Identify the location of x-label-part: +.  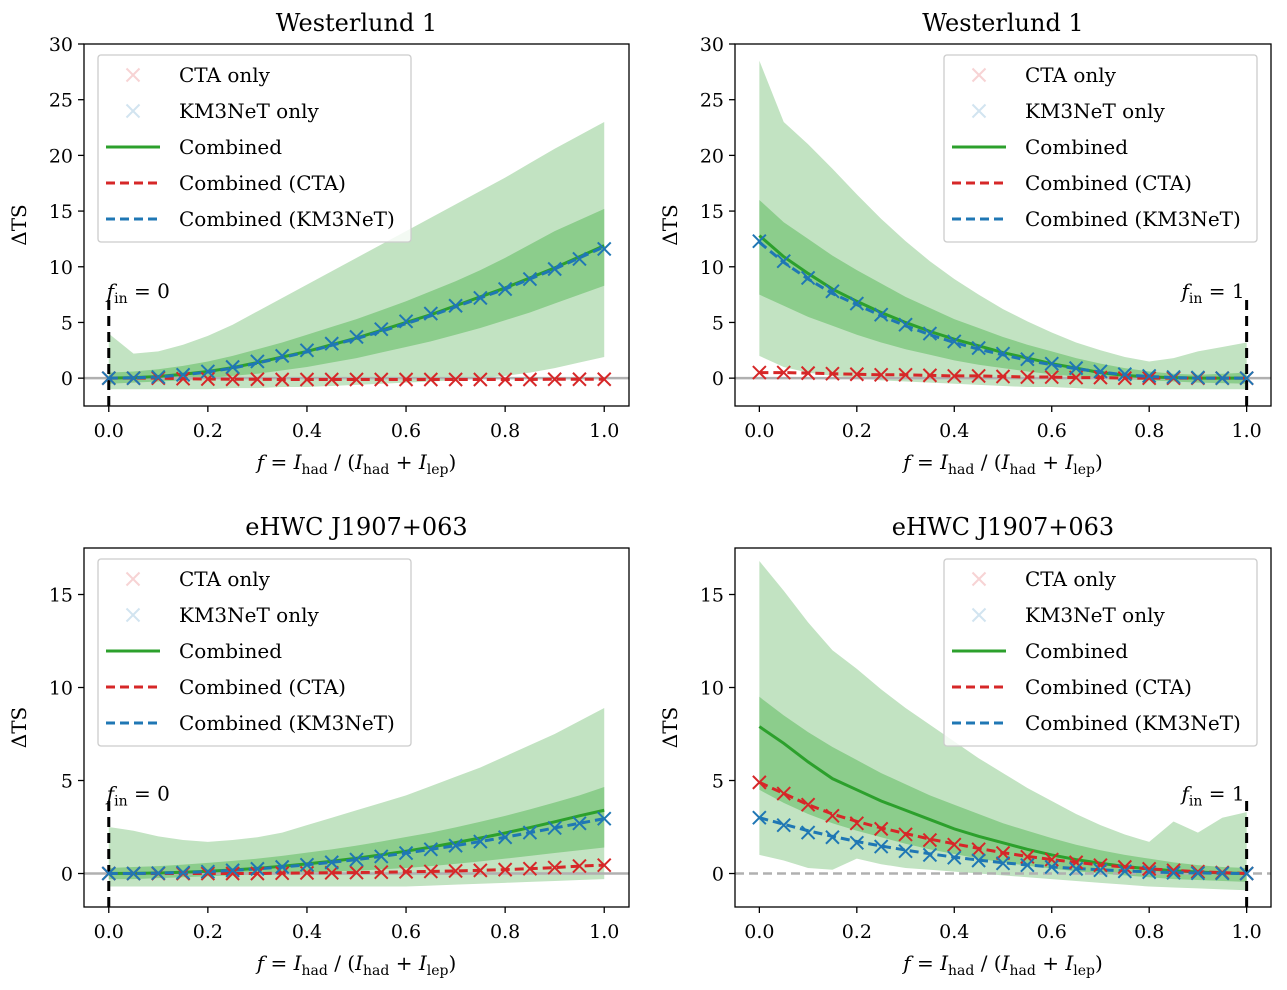
(403, 963).